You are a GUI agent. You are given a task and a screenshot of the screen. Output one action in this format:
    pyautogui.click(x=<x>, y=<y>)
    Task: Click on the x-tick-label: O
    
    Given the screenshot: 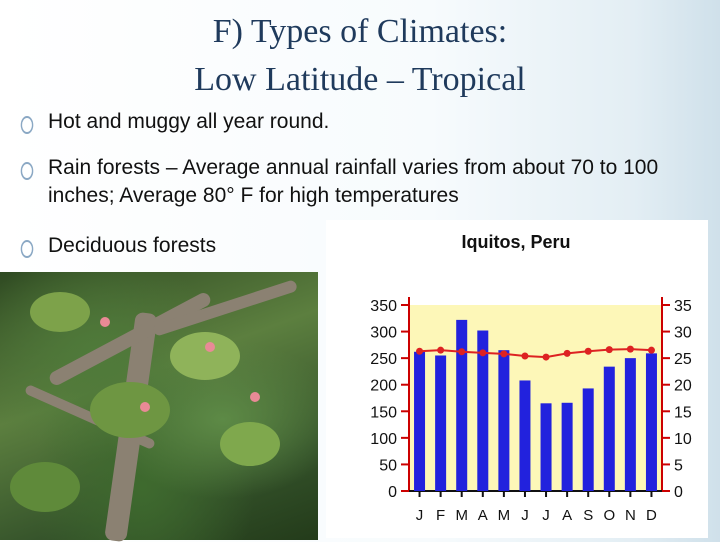 What is the action you would take?
    pyautogui.click(x=609, y=515)
    